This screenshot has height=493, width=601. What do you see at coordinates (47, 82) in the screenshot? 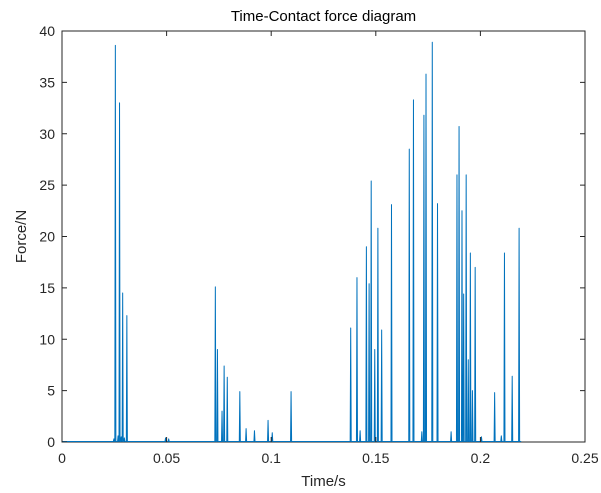
I see `y-tick-label: 35` at bounding box center [47, 82].